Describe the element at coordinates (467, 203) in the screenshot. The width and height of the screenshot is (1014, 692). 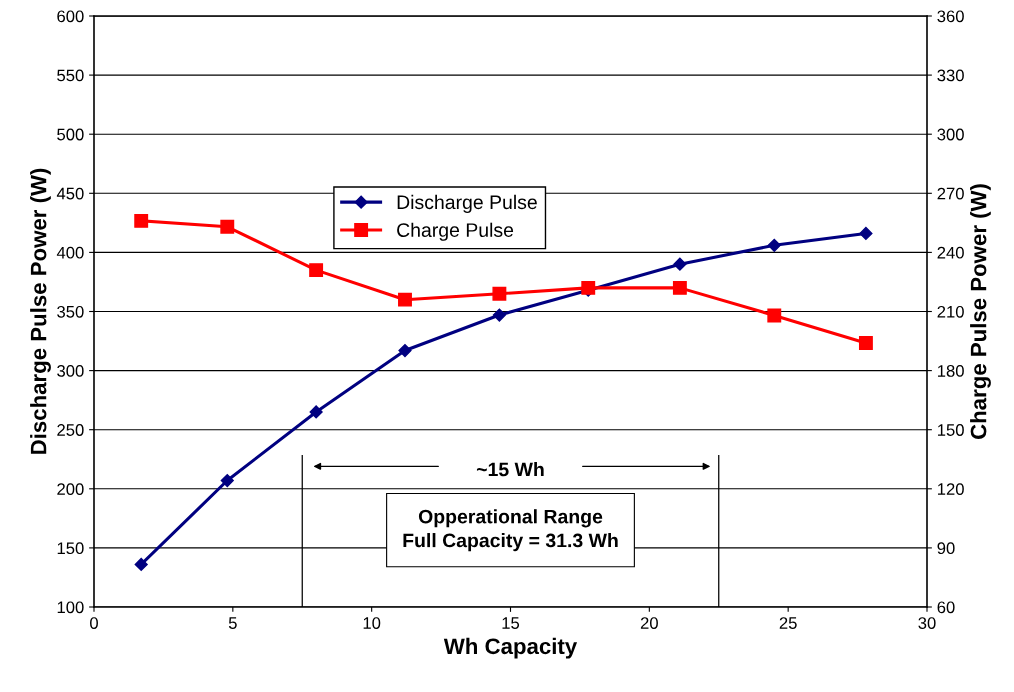
I see `legend-label: Discharge Pulse` at that location.